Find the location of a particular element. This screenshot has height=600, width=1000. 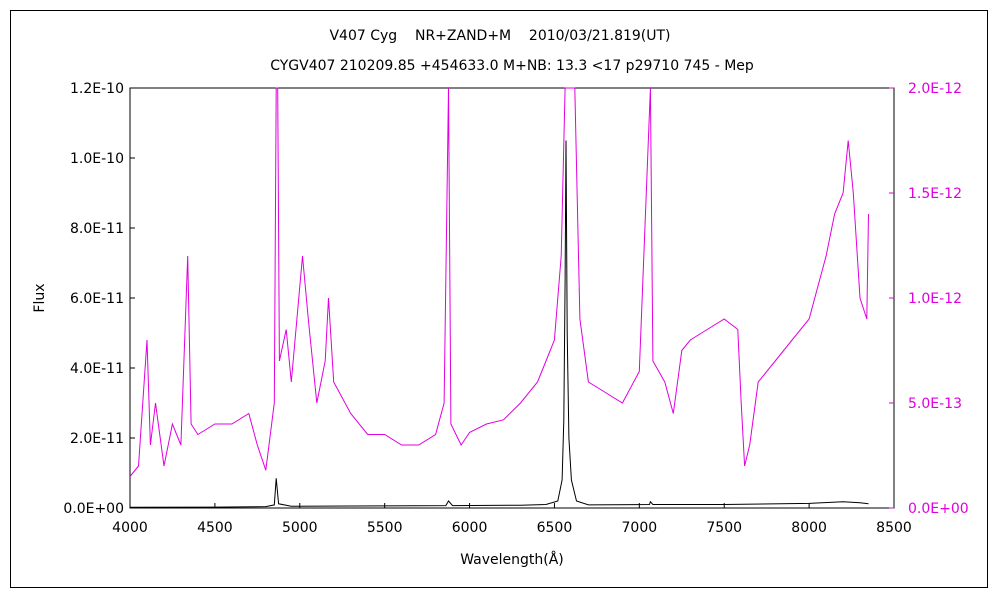

x-tick-label: 5500 is located at coordinates (385, 528).